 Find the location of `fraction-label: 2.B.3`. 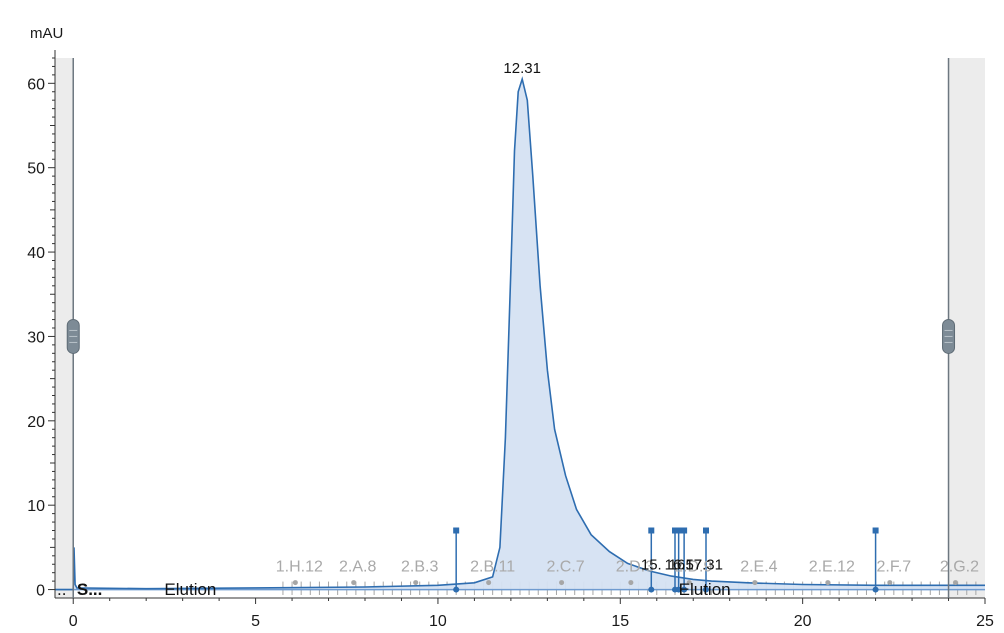

fraction-label: 2.B.3 is located at coordinates (419, 567).